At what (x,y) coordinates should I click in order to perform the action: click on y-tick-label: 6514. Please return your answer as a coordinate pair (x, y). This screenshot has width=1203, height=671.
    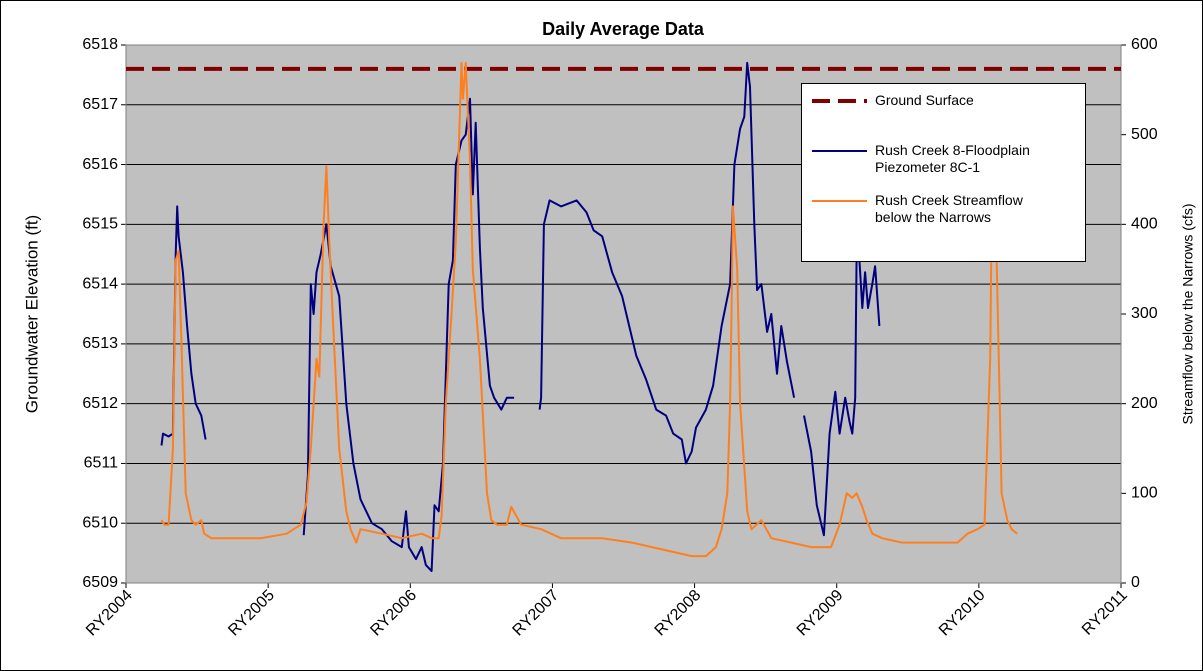
    Looking at the image, I should click on (100, 283).